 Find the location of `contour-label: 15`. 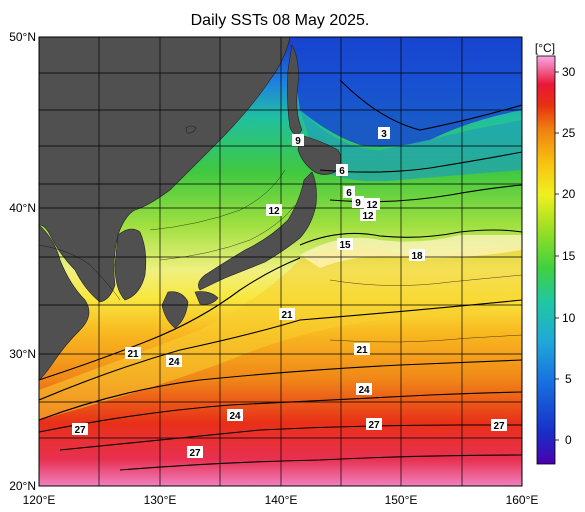

contour-label: 15 is located at coordinates (345, 244).